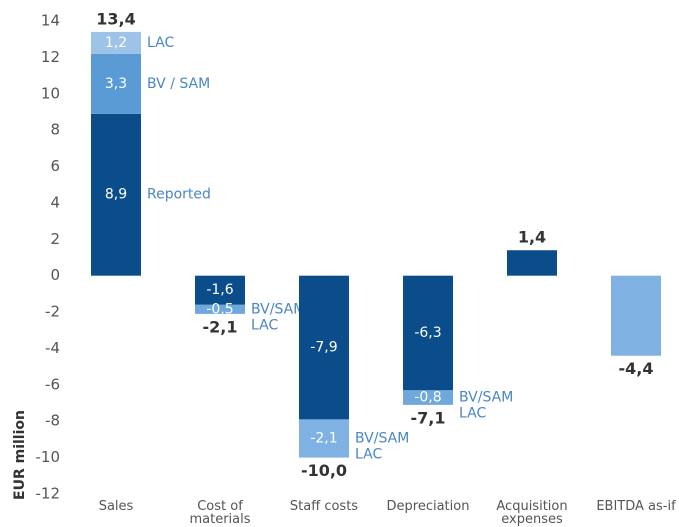  What do you see at coordinates (636, 368) in the screenshot?
I see `total-label: -4,4` at bounding box center [636, 368].